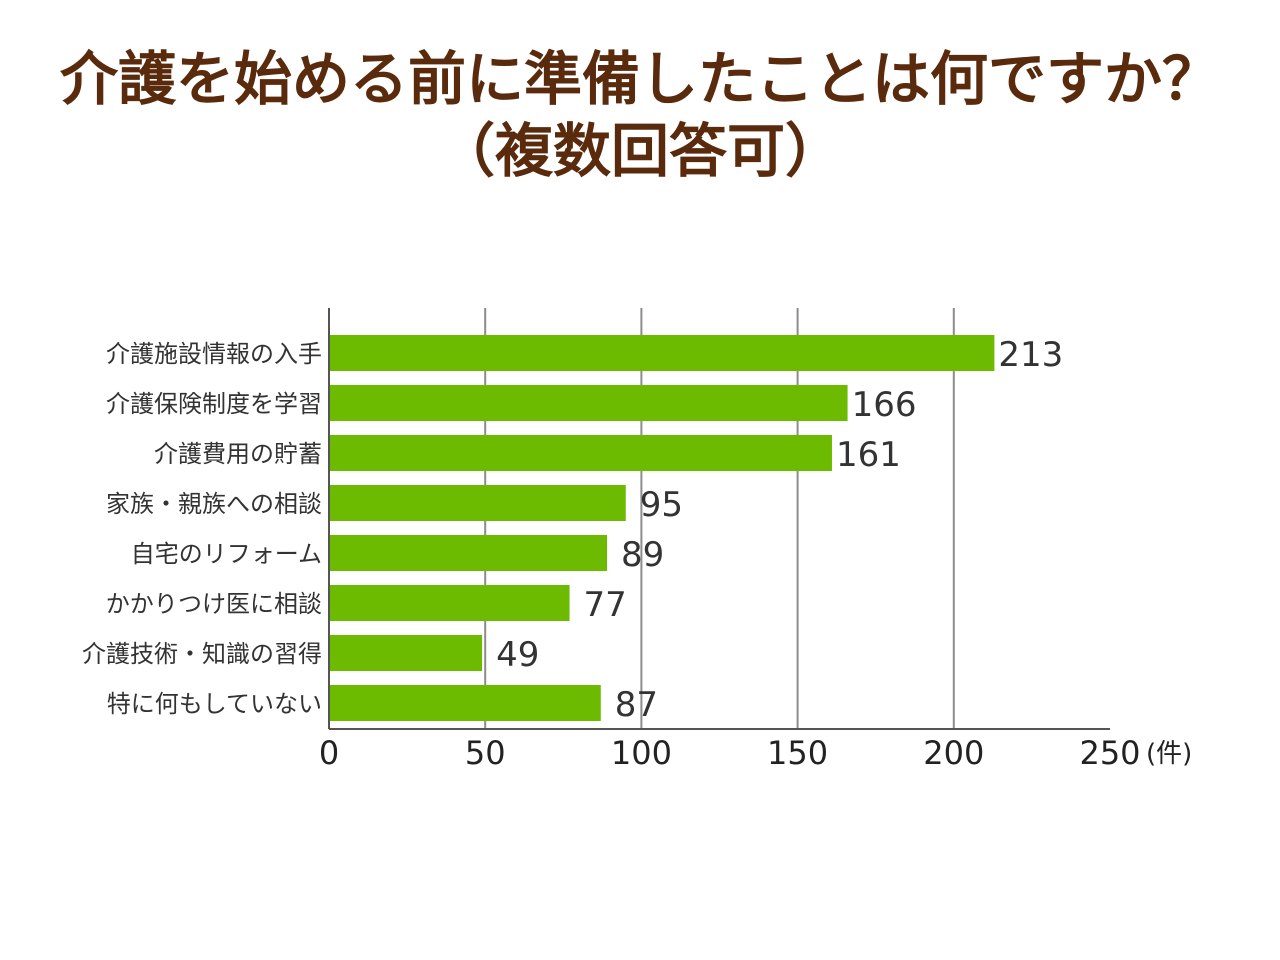 Image resolution: width=1280 pixels, height=960 pixels. I want to click on x-tick-label-50: 50, so click(485, 753).